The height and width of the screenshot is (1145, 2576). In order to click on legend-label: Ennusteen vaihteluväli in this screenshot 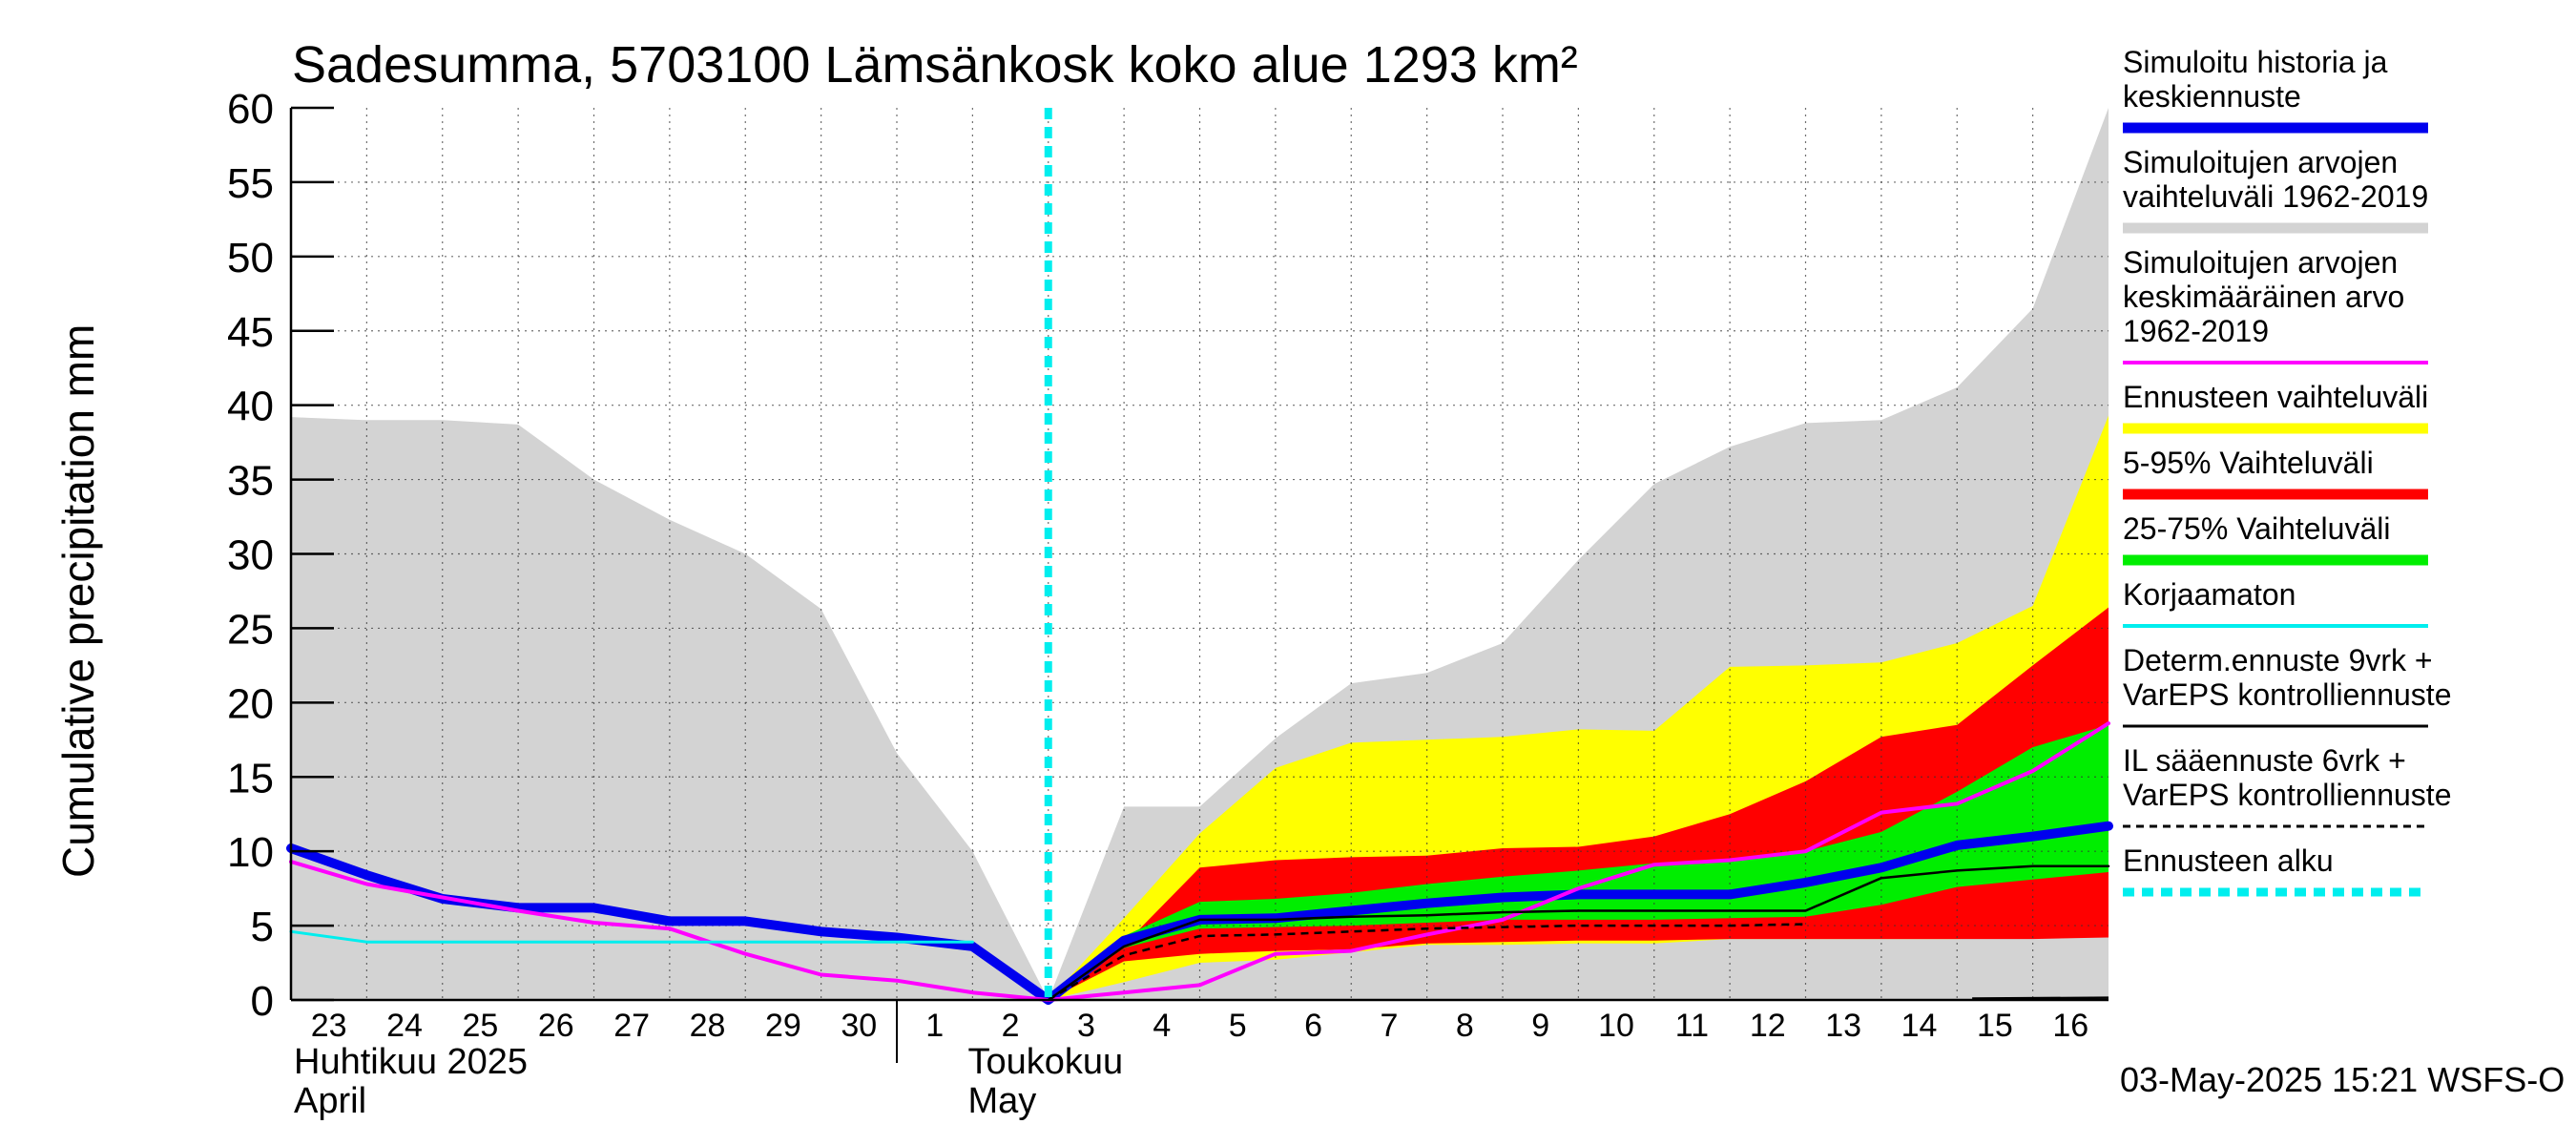, I will do `click(2275, 397)`.